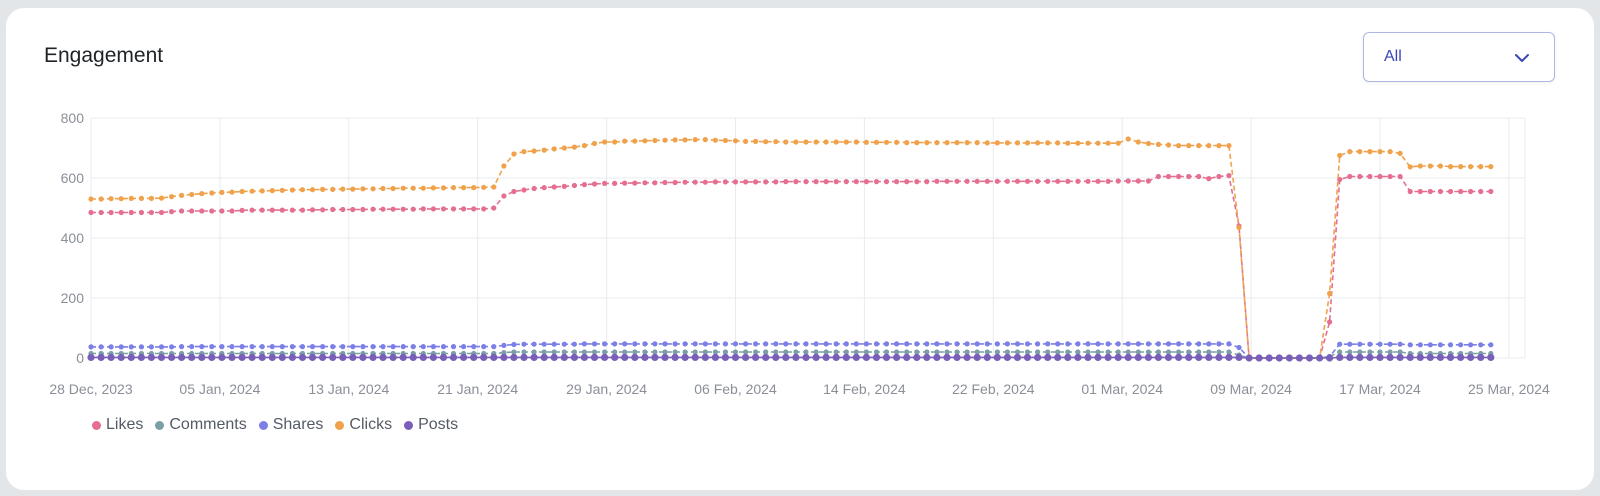 The width and height of the screenshot is (1600, 496). Describe the element at coordinates (117, 425) in the screenshot. I see `legend-item-likes: Likes` at that location.